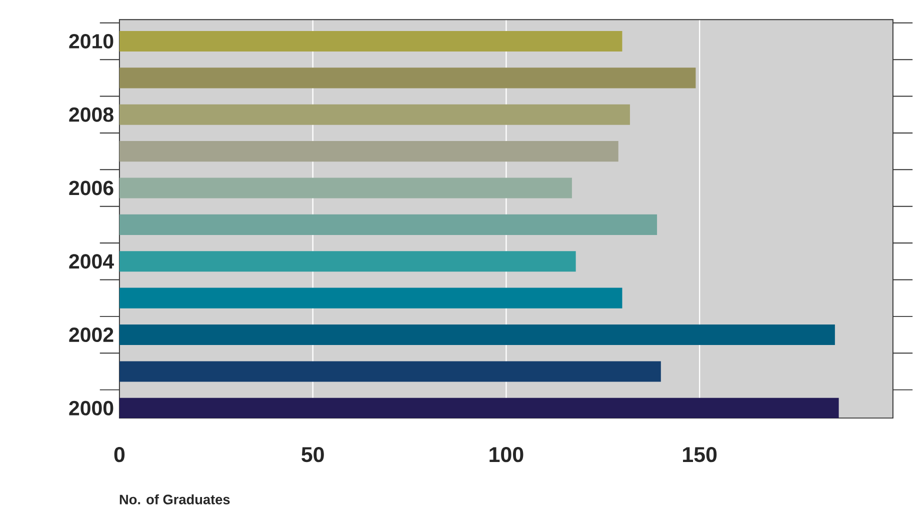 Image resolution: width=913 pixels, height=512 pixels. Describe the element at coordinates (91, 41) in the screenshot. I see `y-tick-label: 2010` at that location.